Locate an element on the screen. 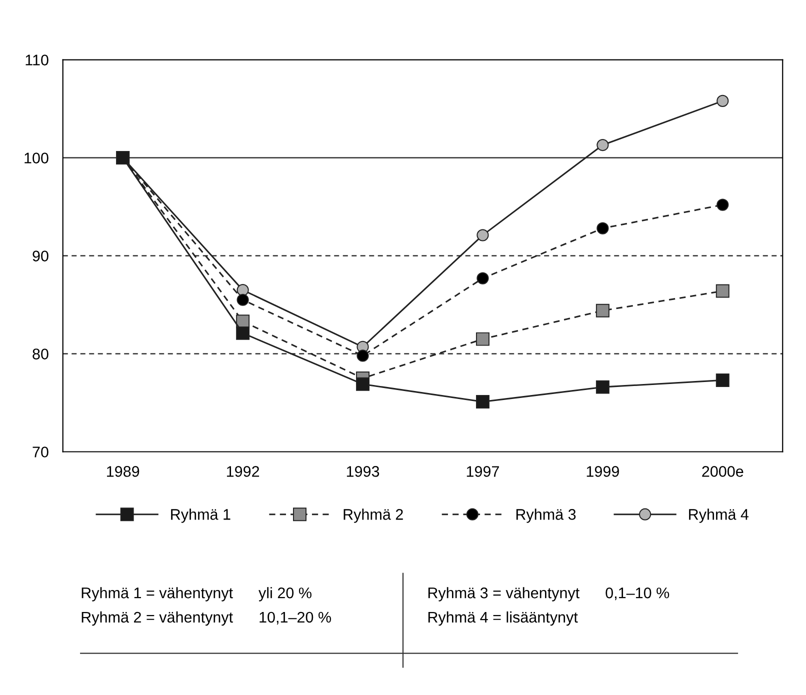 This screenshot has height=695, width=806. text: Ryhmä 3 = vähentynyt 0,1–10 % is located at coordinates (549, 594).